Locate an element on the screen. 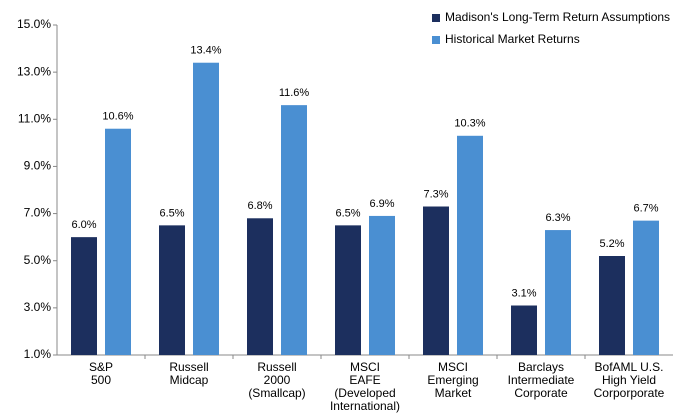 This screenshot has height=417, width=673. y-tick-label: 3.0% is located at coordinates (38, 307).